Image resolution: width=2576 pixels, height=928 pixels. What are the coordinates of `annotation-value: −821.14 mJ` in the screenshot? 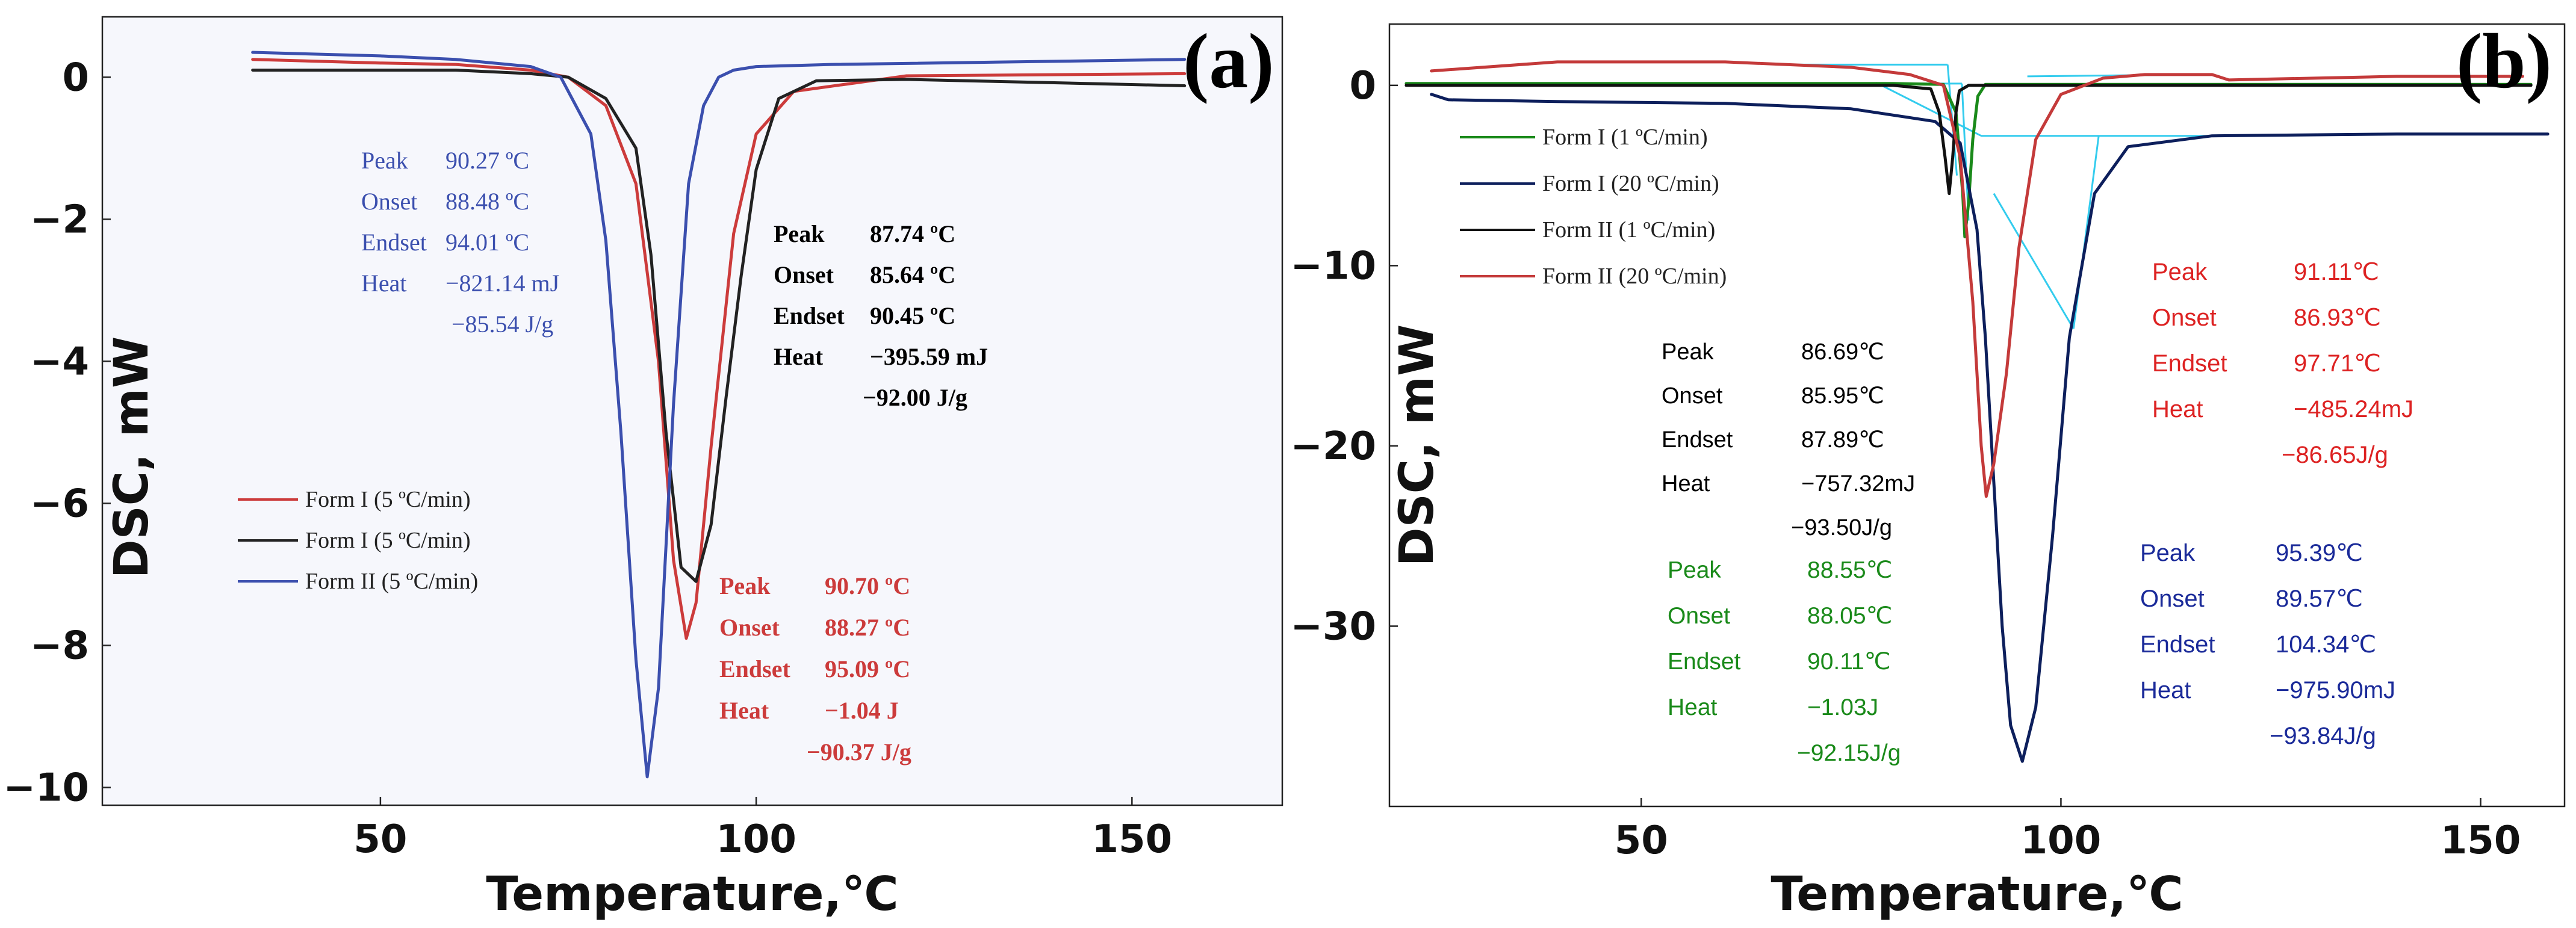 It's located at (502, 283).